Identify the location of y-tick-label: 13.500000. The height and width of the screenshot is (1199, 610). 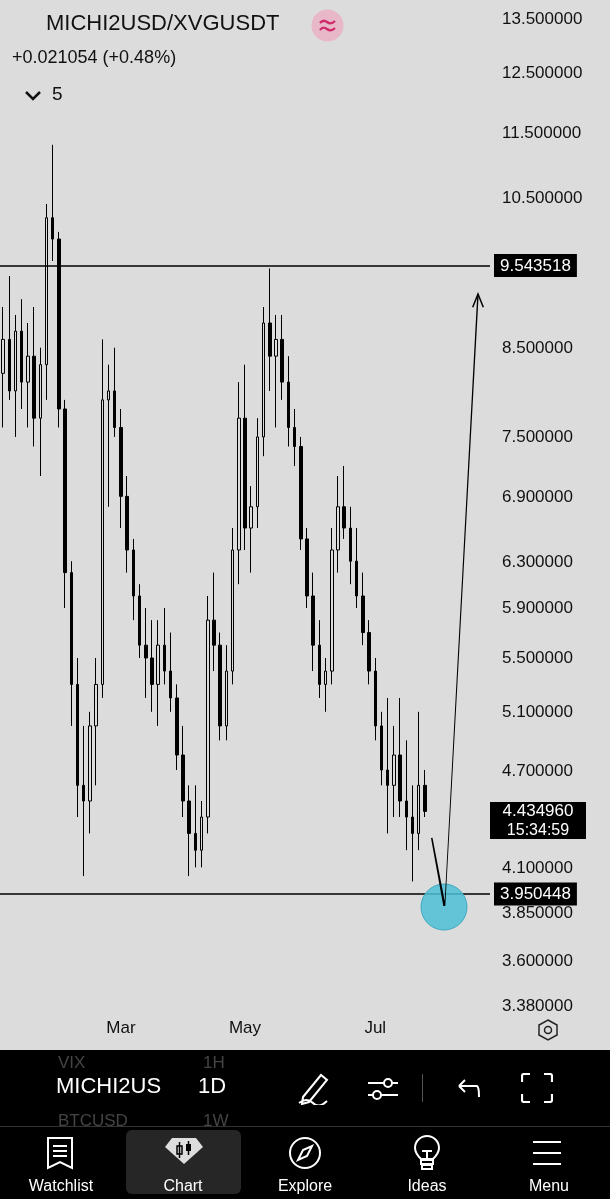
(542, 18).